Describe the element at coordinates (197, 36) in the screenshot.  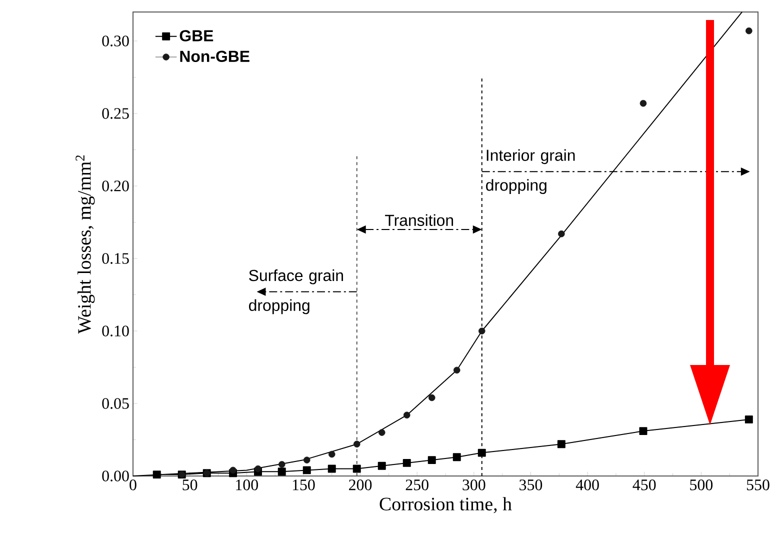
I see `legend-label: GBE` at that location.